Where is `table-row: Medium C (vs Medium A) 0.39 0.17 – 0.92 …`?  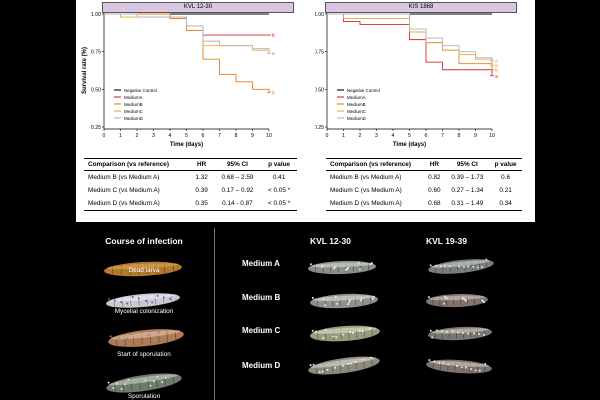 table-row: Medium C (vs Medium A) 0.39 0.17 – 0.92 … is located at coordinates (190, 190).